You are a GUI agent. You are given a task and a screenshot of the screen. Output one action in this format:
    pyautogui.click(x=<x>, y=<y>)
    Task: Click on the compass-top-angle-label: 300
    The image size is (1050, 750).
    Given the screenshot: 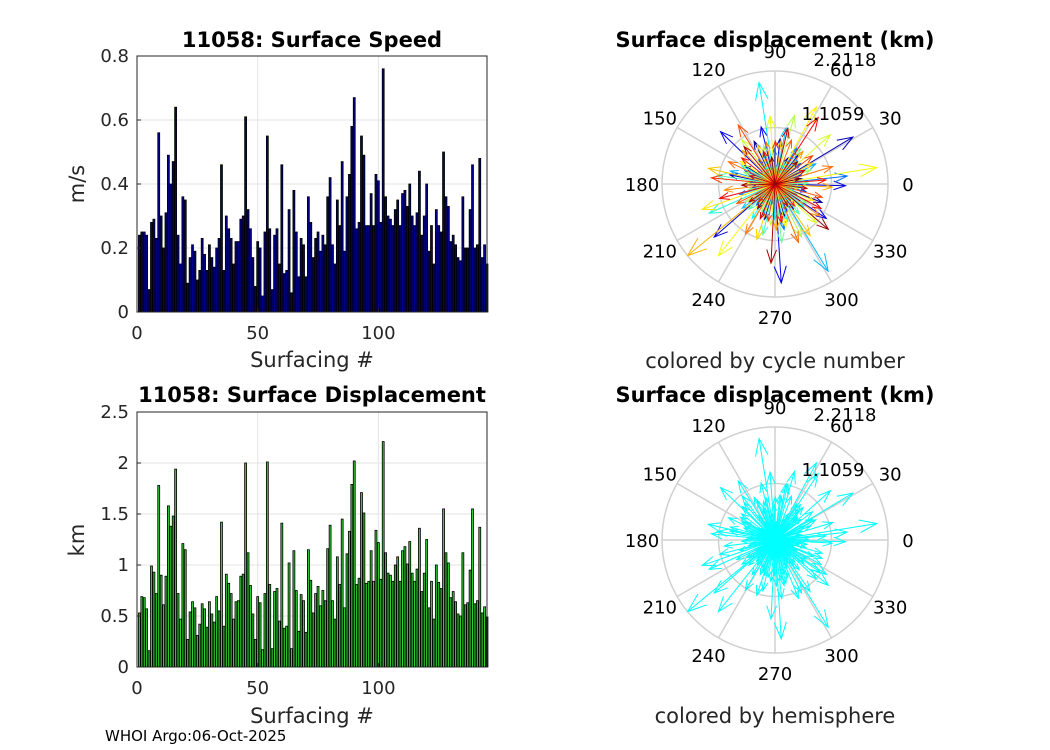 What is the action you would take?
    pyautogui.click(x=841, y=300)
    